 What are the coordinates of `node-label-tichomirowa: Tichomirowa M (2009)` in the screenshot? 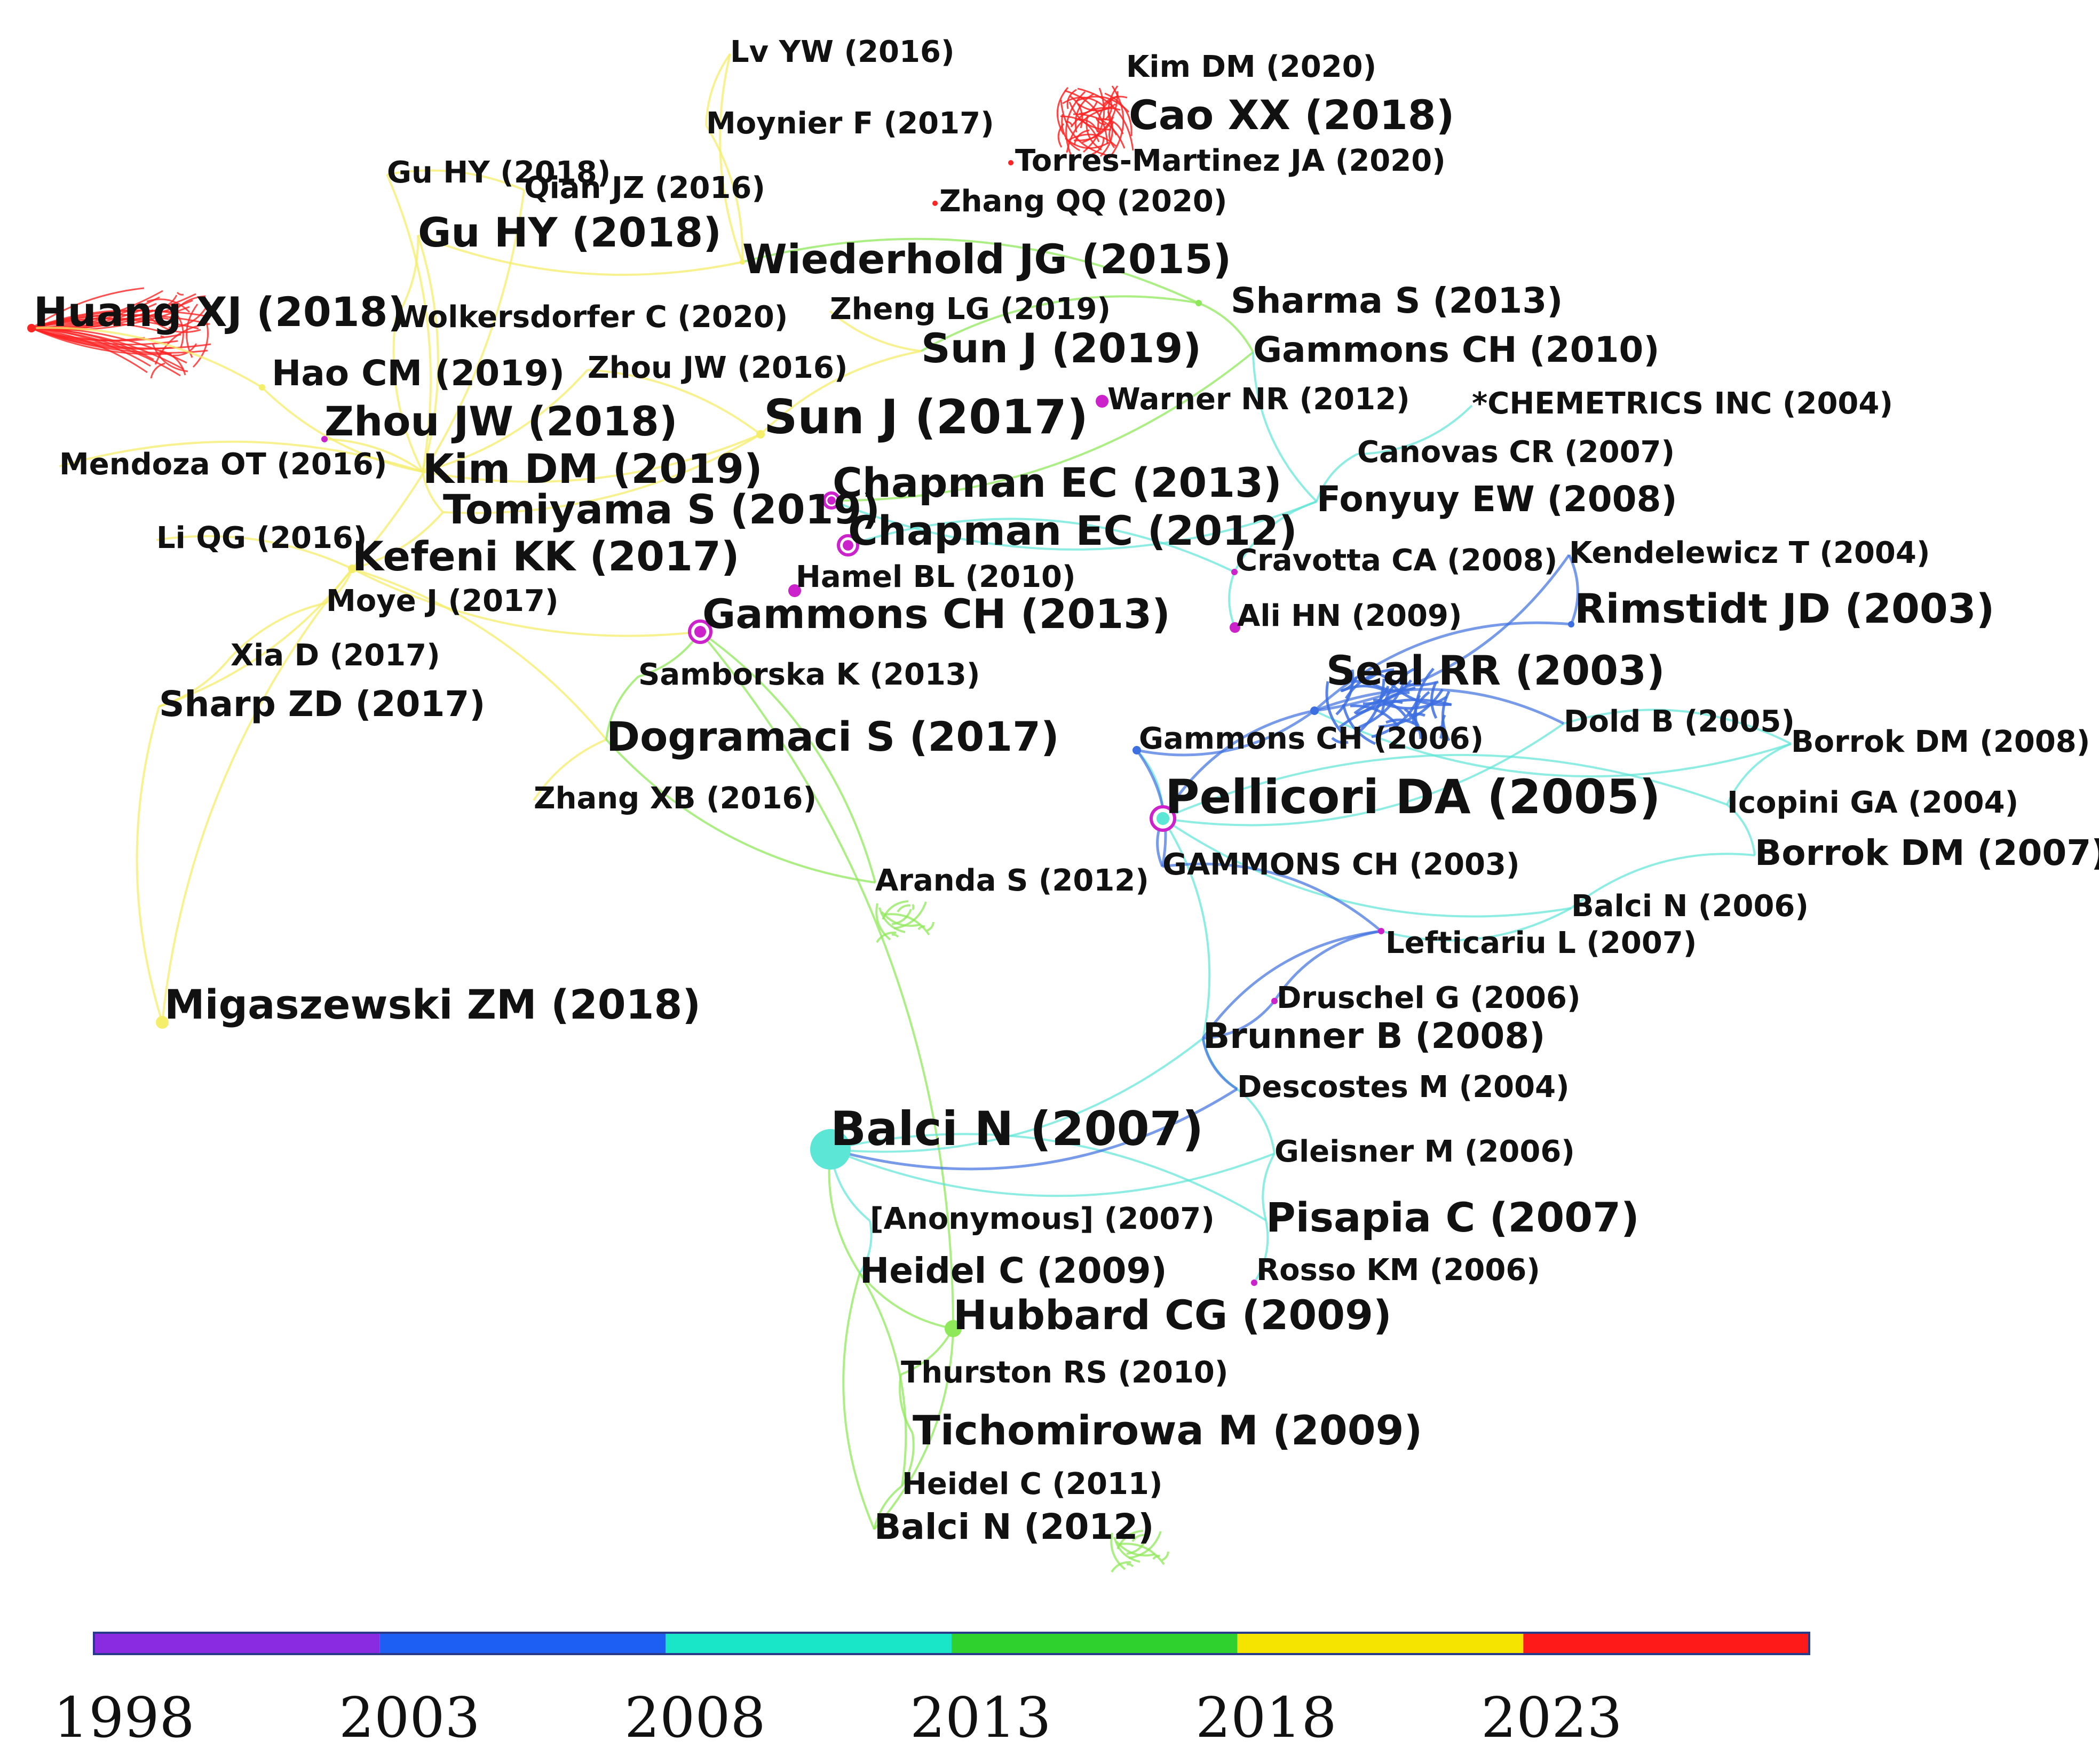 It's located at (1167, 1430).